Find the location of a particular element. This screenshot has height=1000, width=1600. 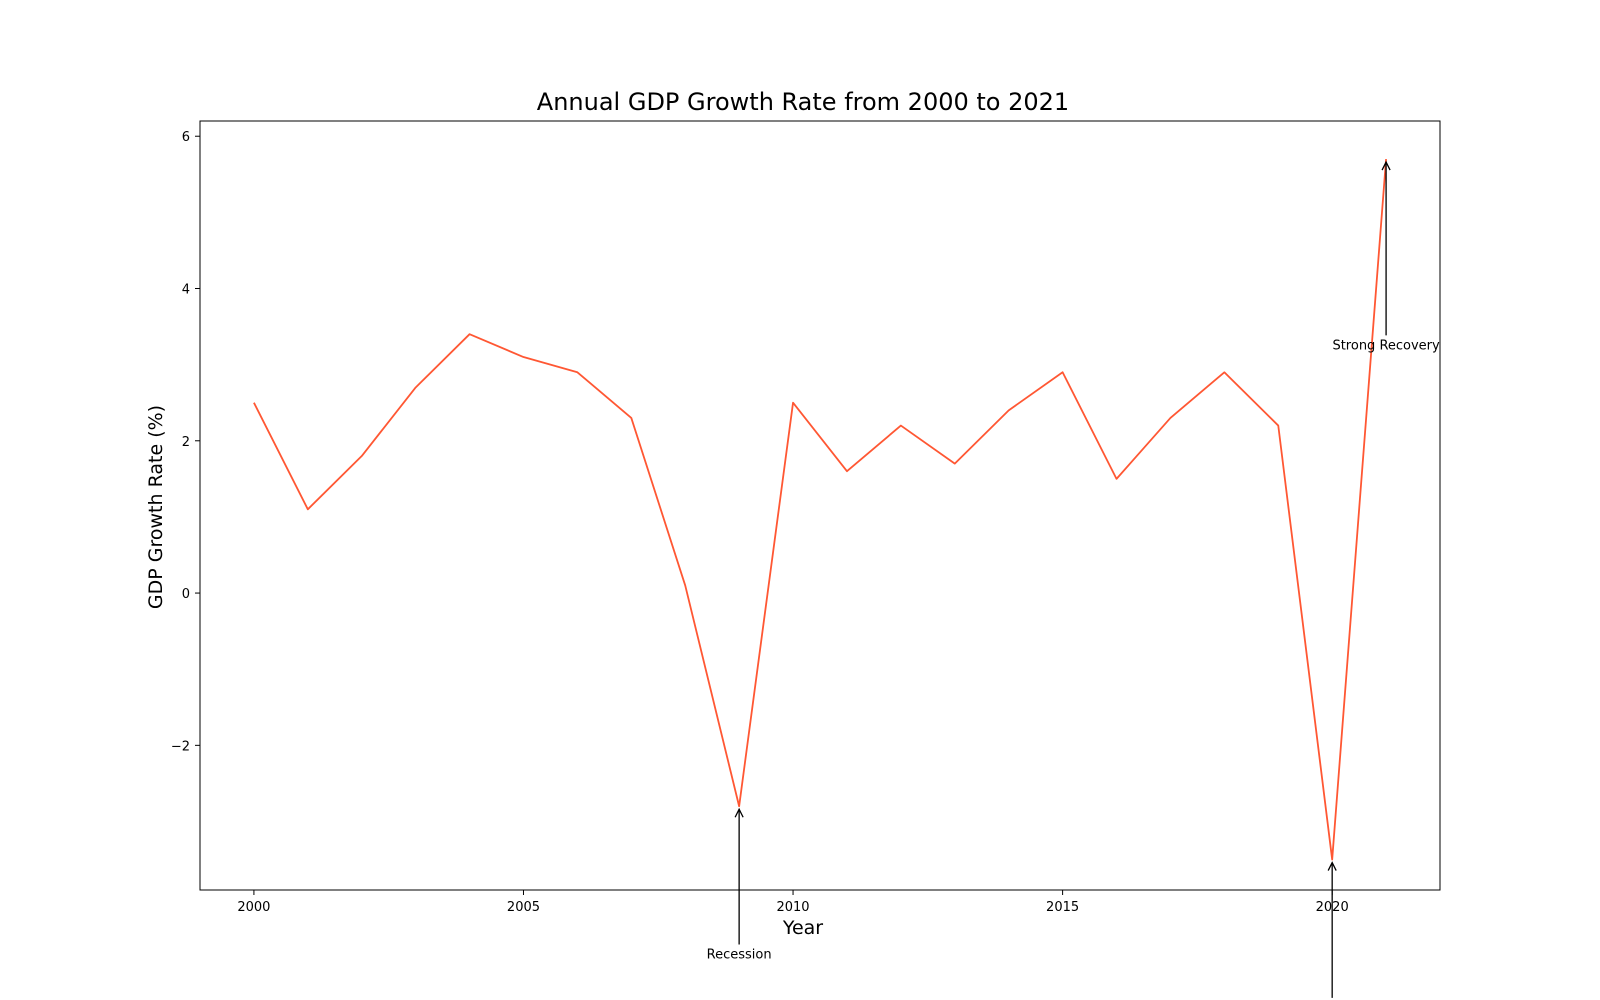

data-point-2000 is located at coordinates (254, 403).